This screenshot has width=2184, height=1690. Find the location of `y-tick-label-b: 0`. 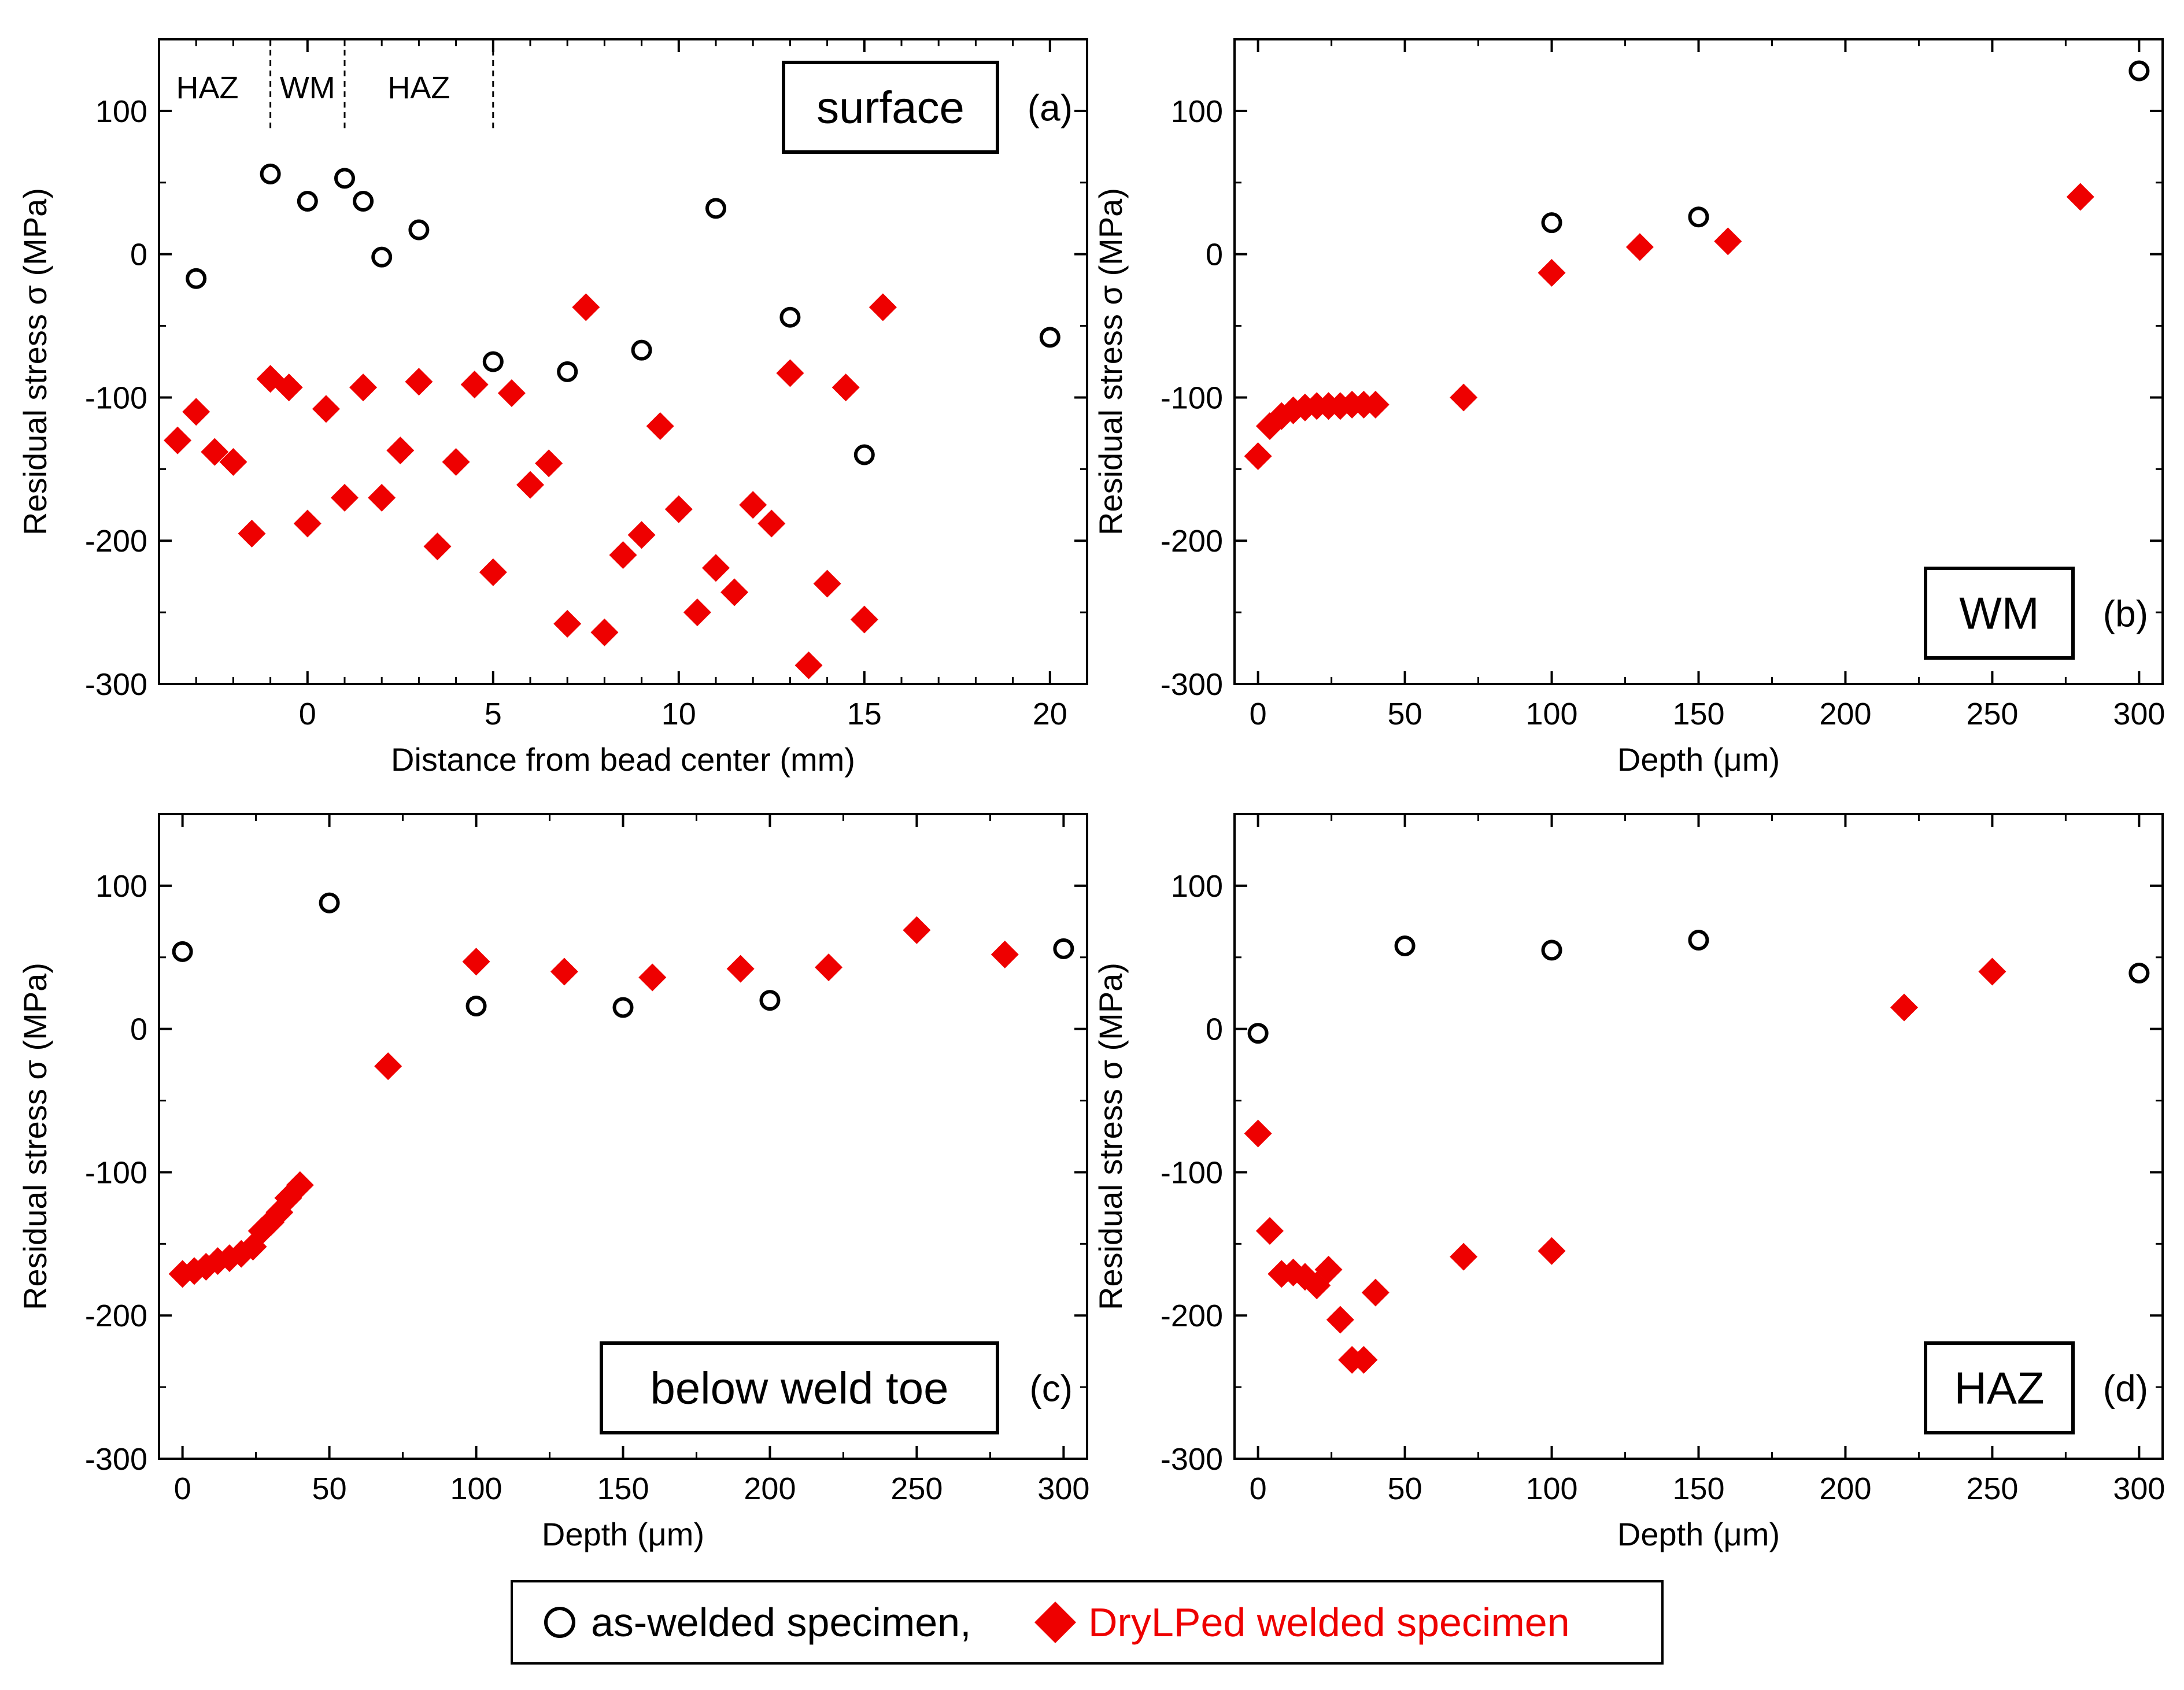

y-tick-label-b: 0 is located at coordinates (1214, 255).